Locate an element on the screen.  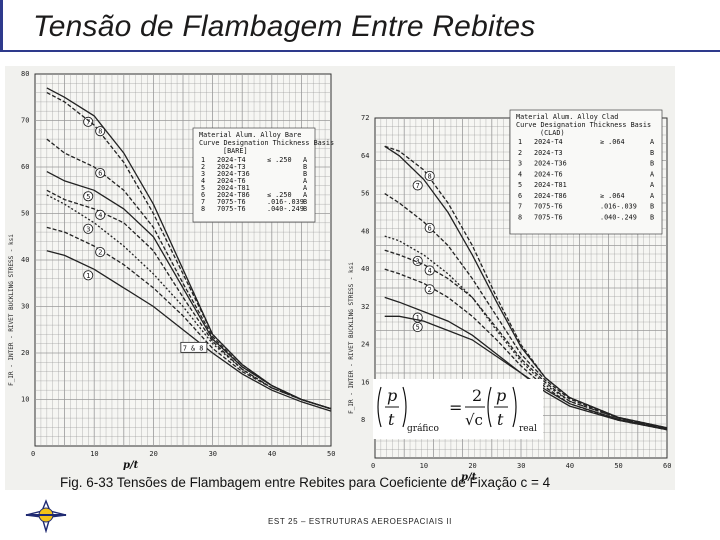
title-accent-bar is located at coordinates (1, 26).